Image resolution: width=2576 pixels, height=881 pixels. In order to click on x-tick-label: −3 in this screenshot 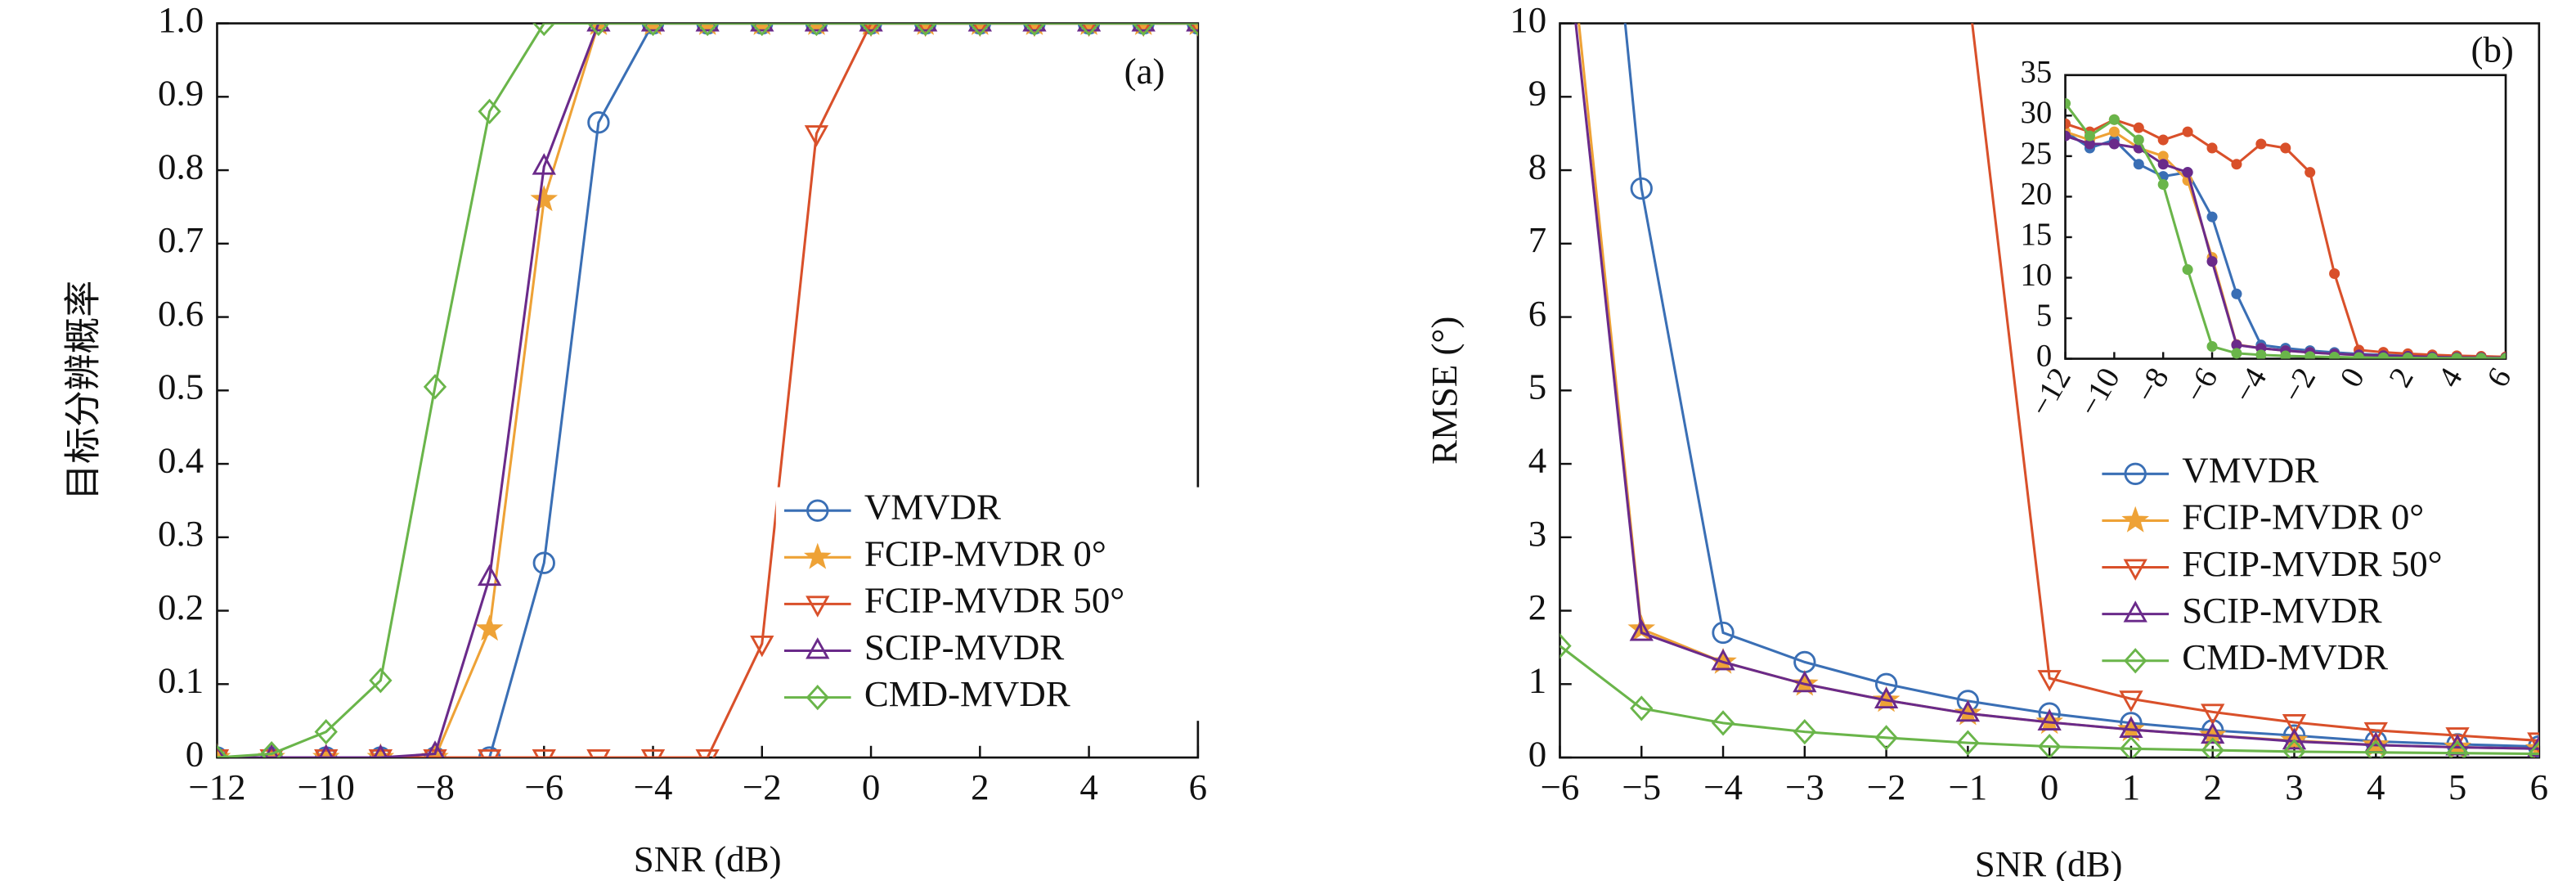, I will do `click(1805, 787)`.